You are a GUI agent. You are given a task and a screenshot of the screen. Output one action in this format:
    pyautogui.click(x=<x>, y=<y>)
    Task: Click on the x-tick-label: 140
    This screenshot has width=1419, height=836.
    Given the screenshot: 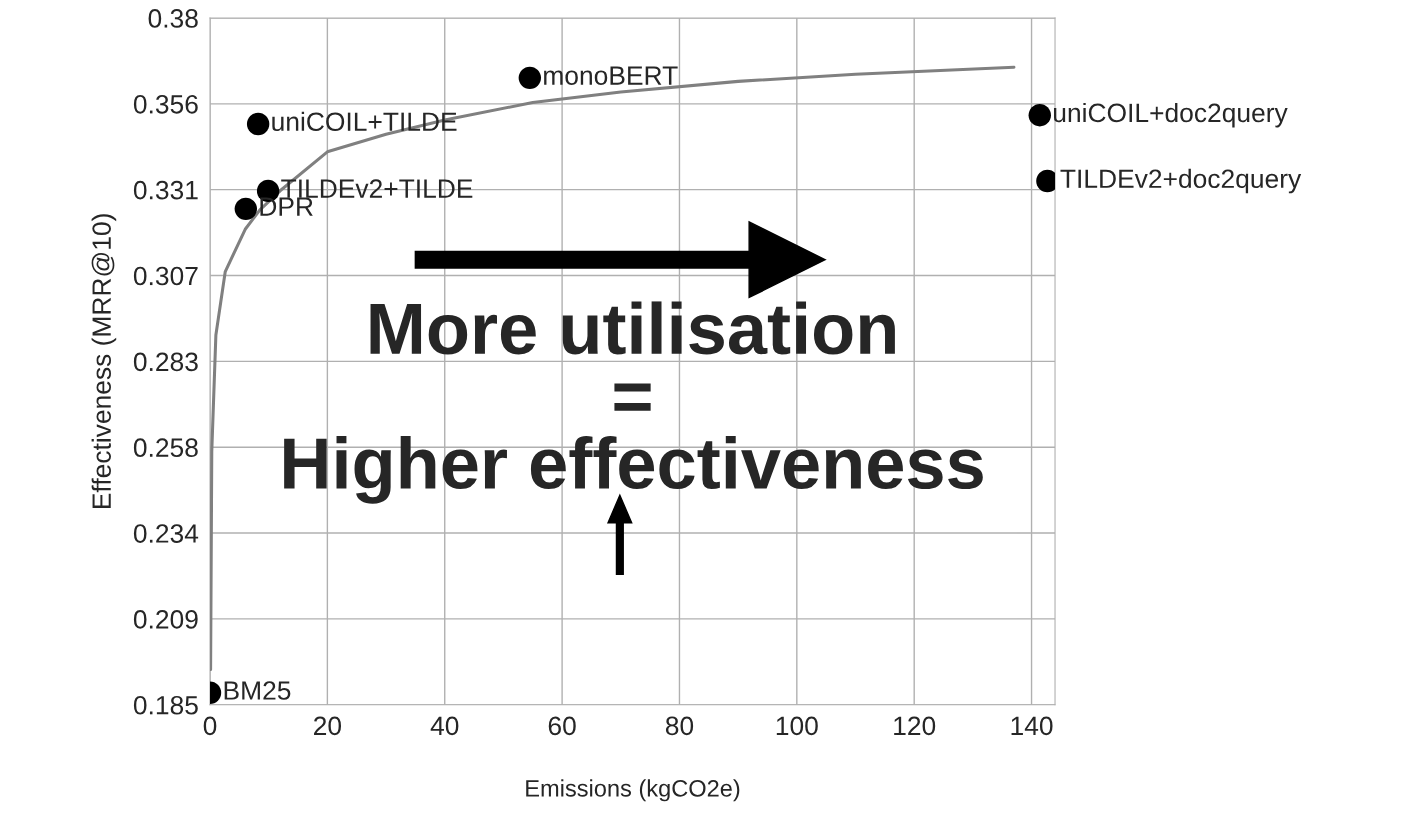 What is the action you would take?
    pyautogui.click(x=1032, y=726)
    